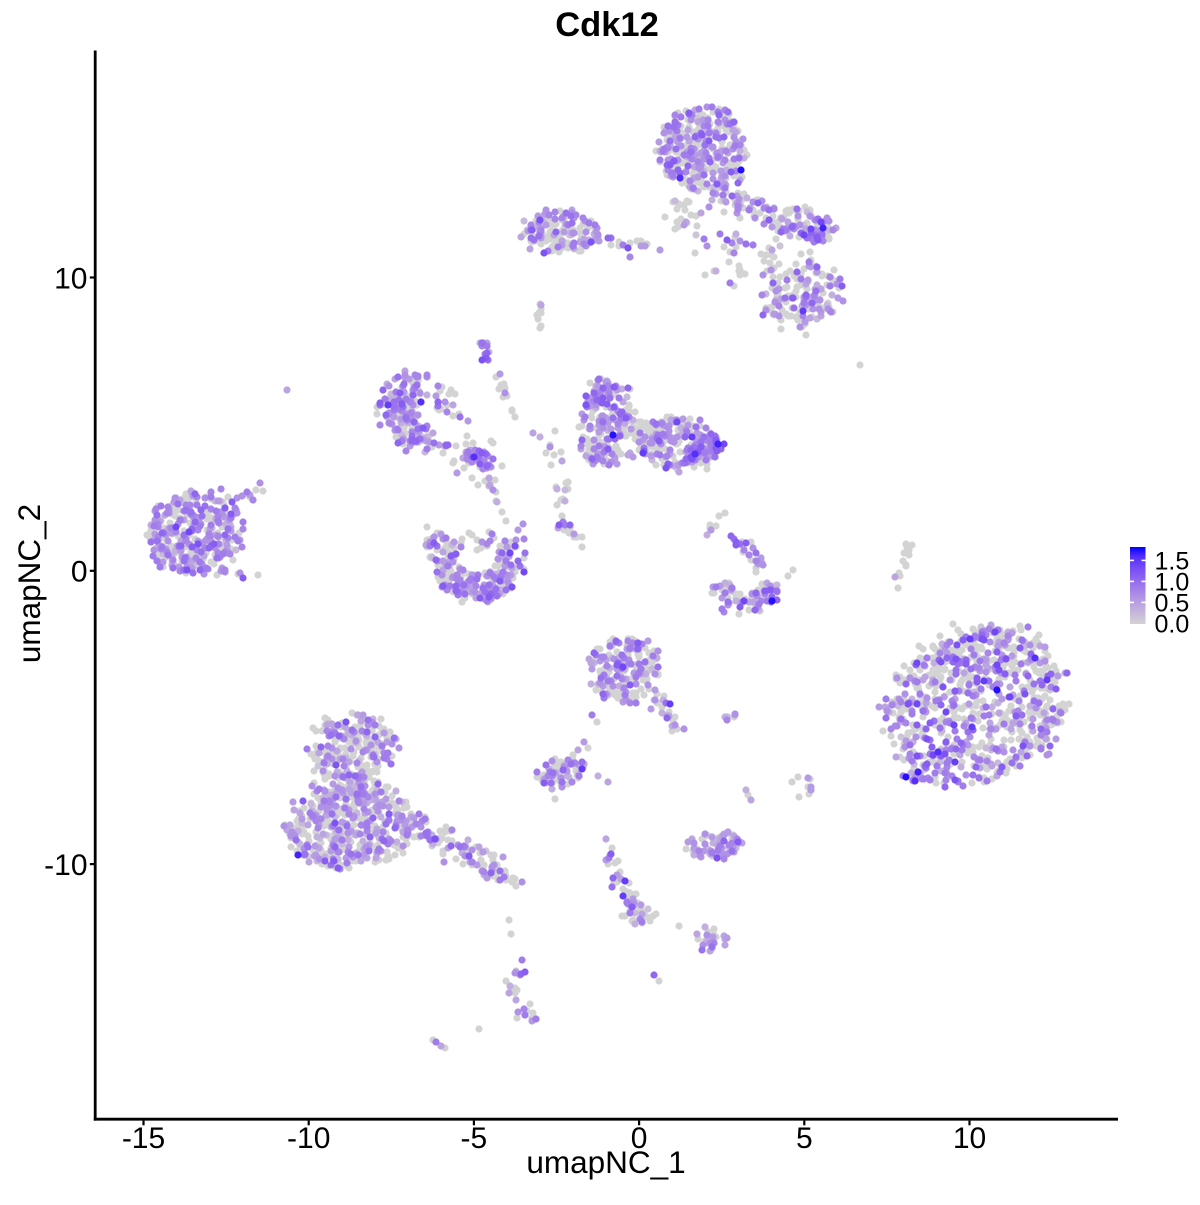  I want to click on svg-text: umapNC_1, so click(605, 1162).